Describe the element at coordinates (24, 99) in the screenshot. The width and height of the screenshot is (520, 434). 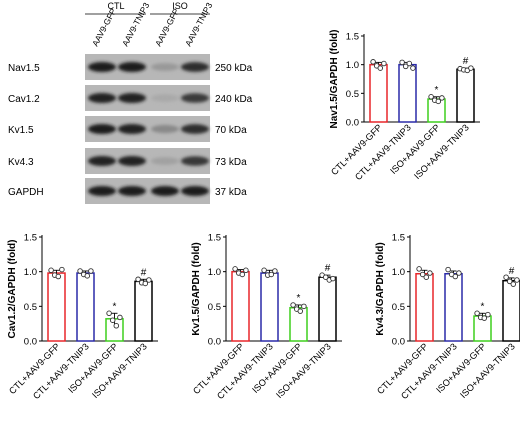
I see `blot-protein-label: Cav1.2` at that location.